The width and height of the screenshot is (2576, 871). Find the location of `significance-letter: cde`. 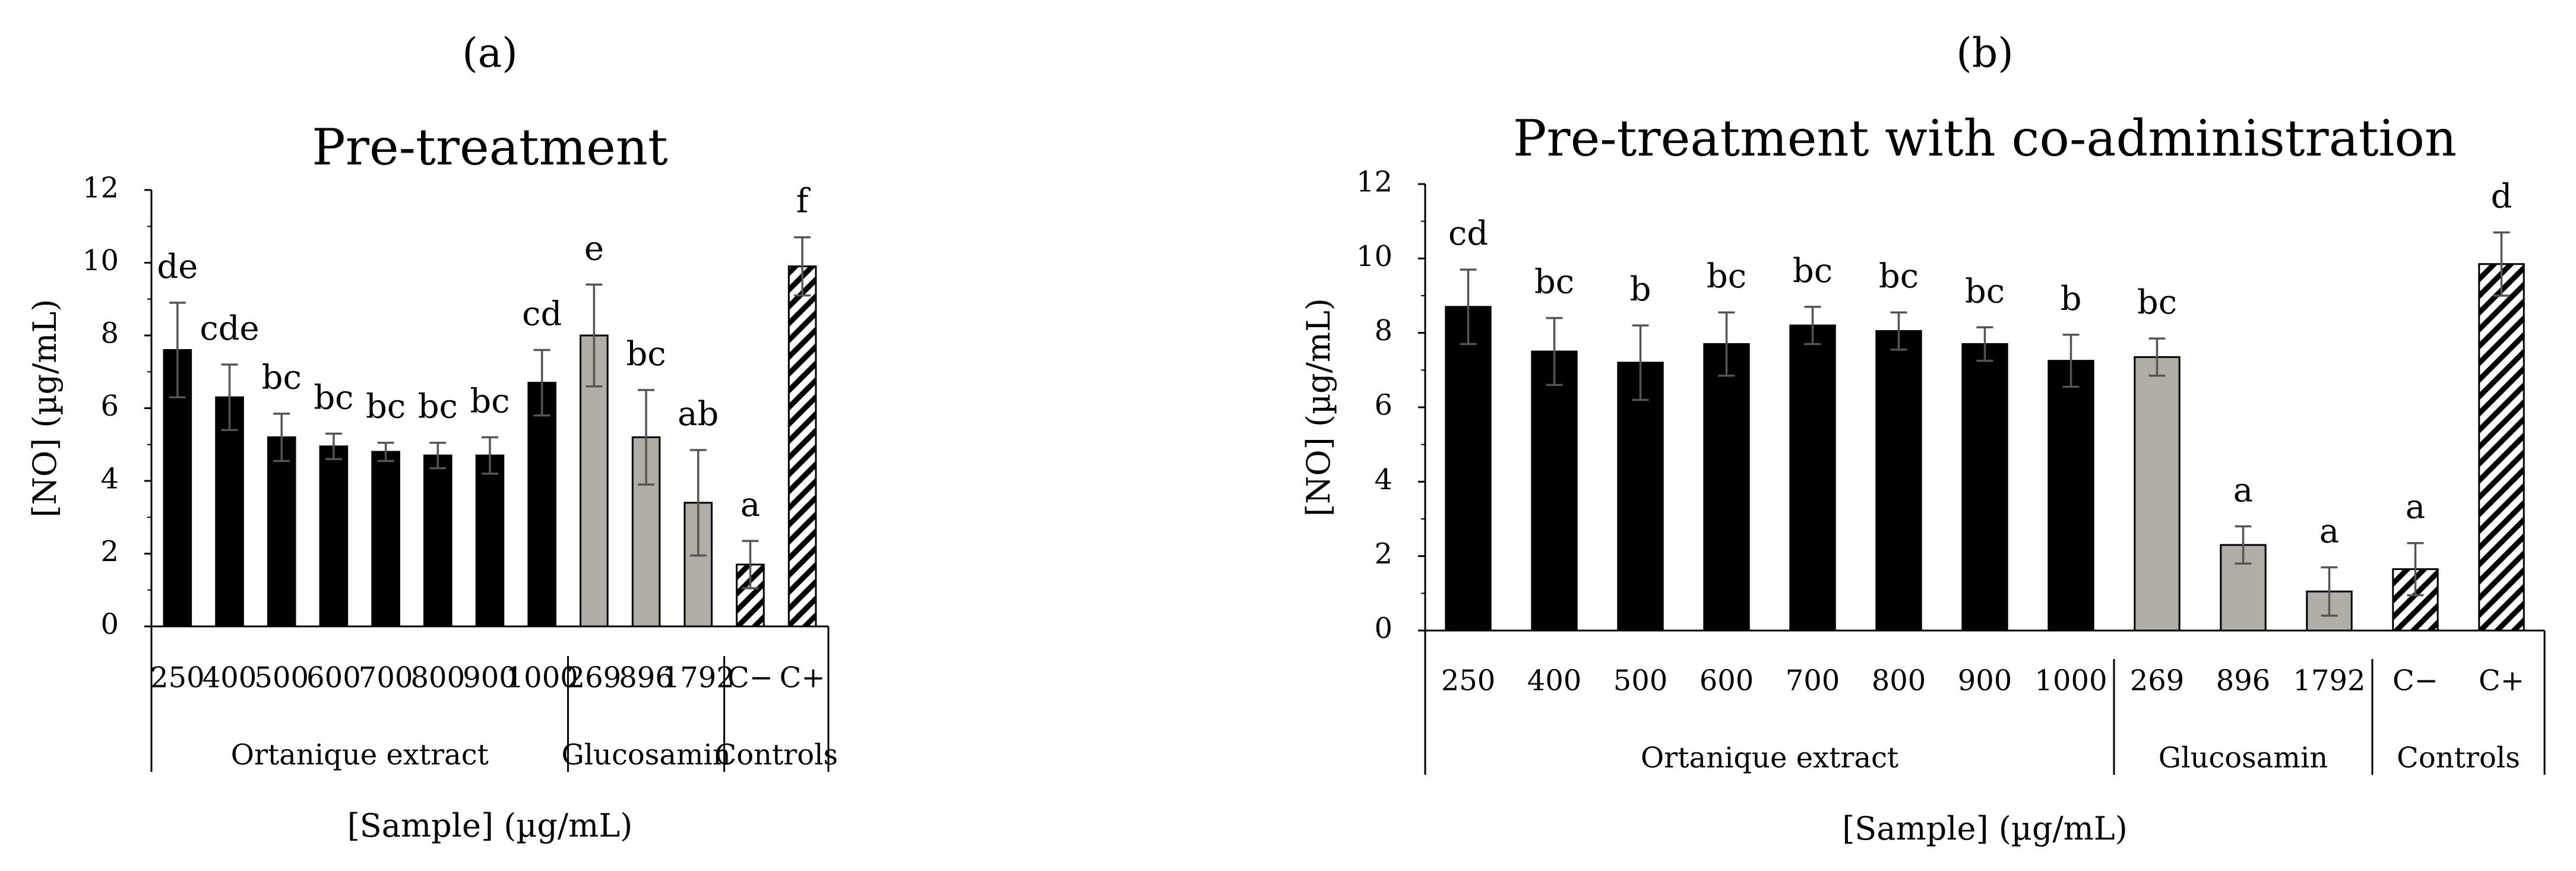

significance-letter: cde is located at coordinates (229, 328).